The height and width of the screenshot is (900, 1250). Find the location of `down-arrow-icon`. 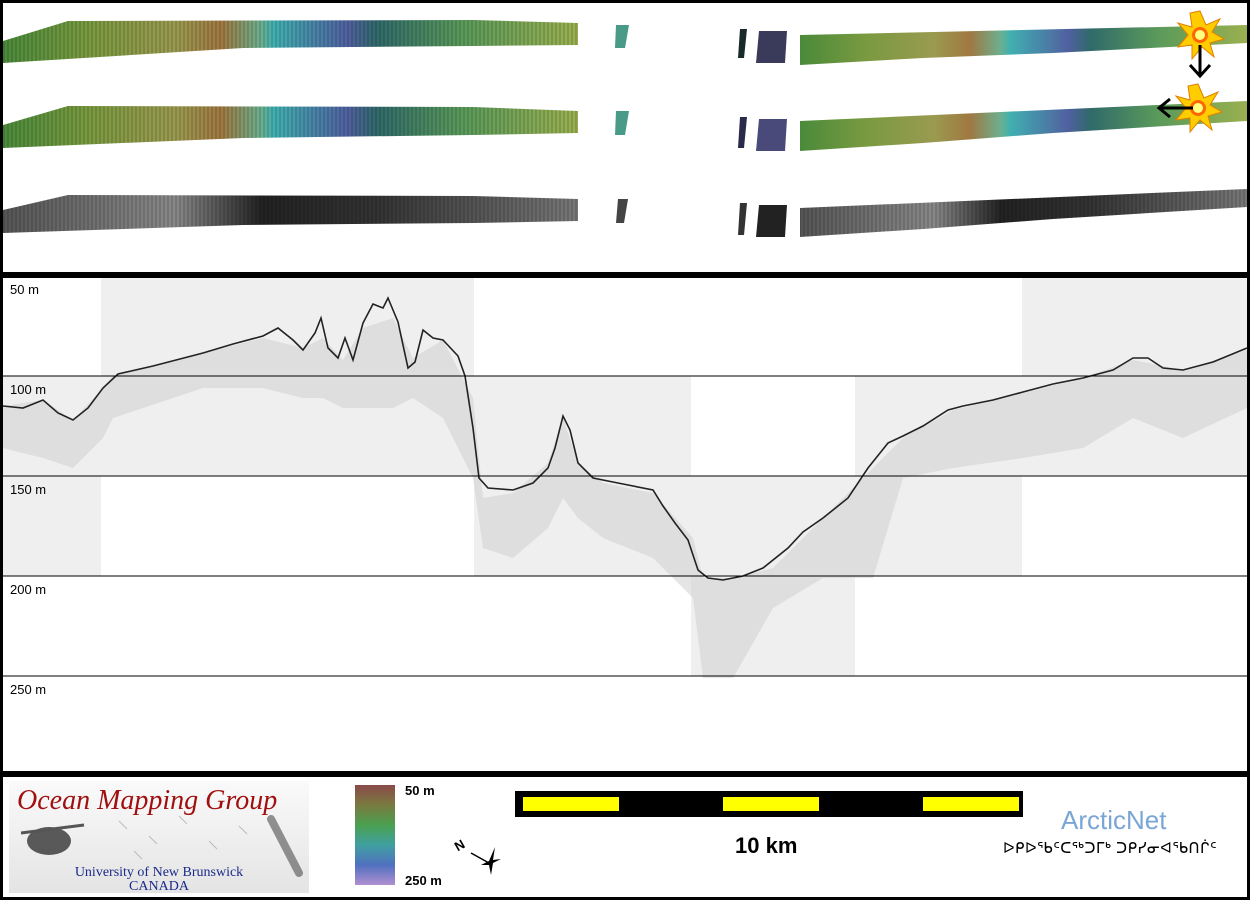

down-arrow-icon is located at coordinates (1200, 62).